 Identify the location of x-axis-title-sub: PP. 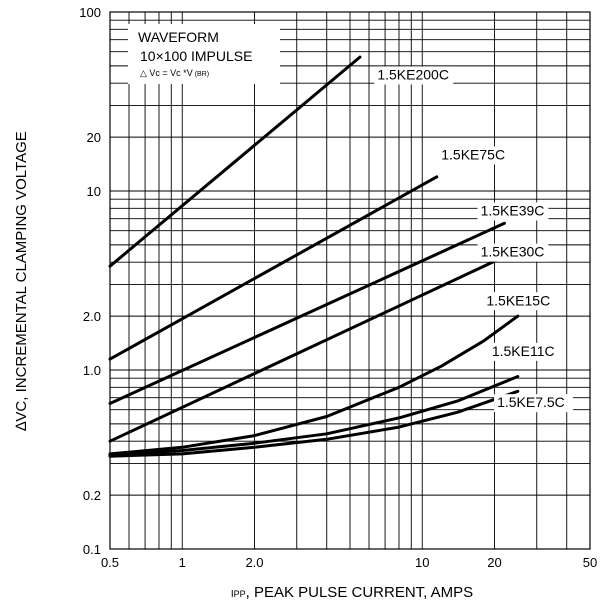
(240, 594).